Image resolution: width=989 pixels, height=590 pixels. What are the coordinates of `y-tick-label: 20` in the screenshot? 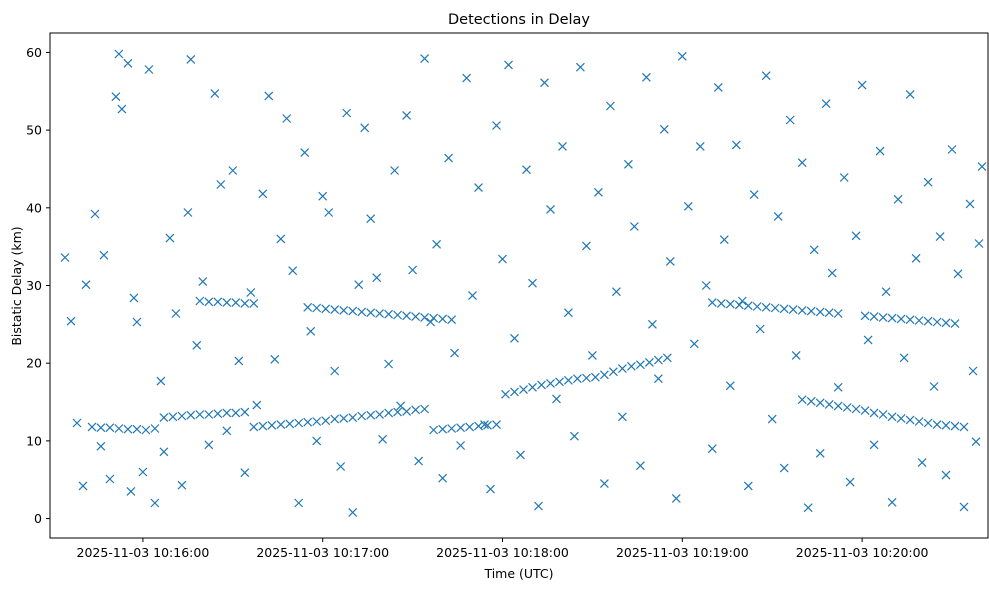 It's located at (34, 363).